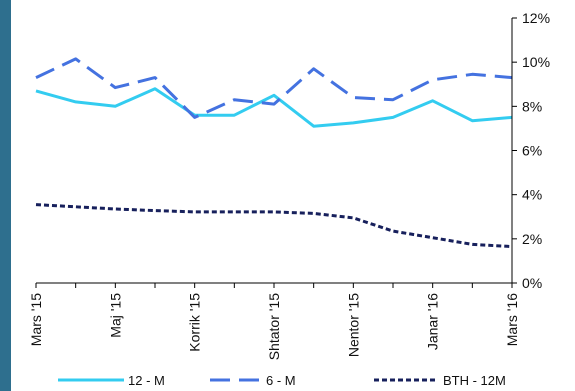 This screenshot has width=575, height=391. I want to click on x-tick-label: Mars '15, so click(36, 319).